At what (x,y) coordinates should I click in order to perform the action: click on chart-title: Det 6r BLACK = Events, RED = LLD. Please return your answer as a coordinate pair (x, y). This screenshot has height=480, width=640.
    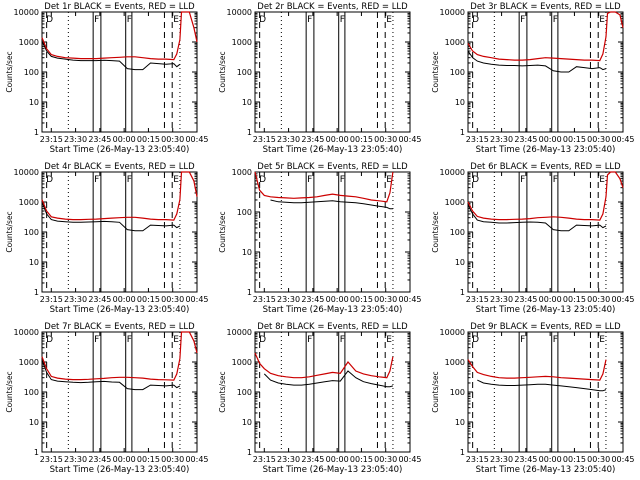
    Looking at the image, I should click on (545, 167).